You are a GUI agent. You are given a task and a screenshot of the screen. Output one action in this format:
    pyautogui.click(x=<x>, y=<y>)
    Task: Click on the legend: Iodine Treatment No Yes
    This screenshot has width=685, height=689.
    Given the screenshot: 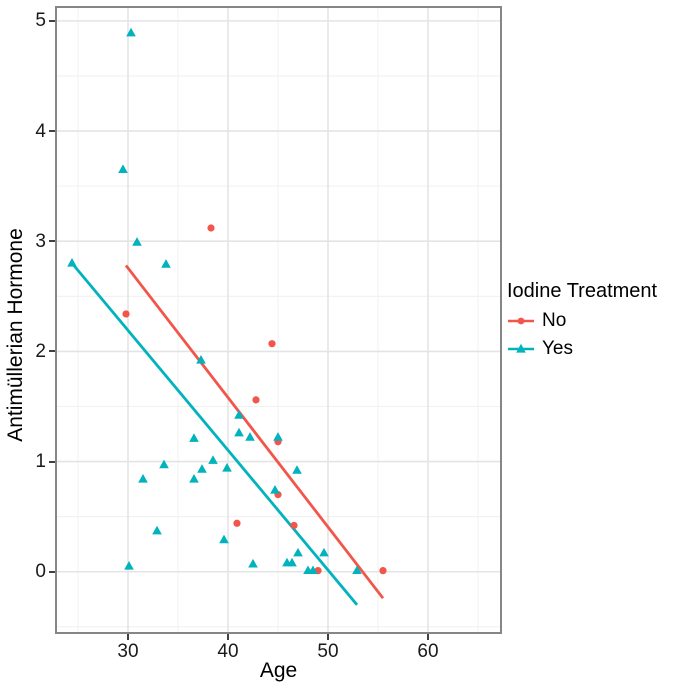 What is the action you would take?
    pyautogui.click(x=596, y=321)
    